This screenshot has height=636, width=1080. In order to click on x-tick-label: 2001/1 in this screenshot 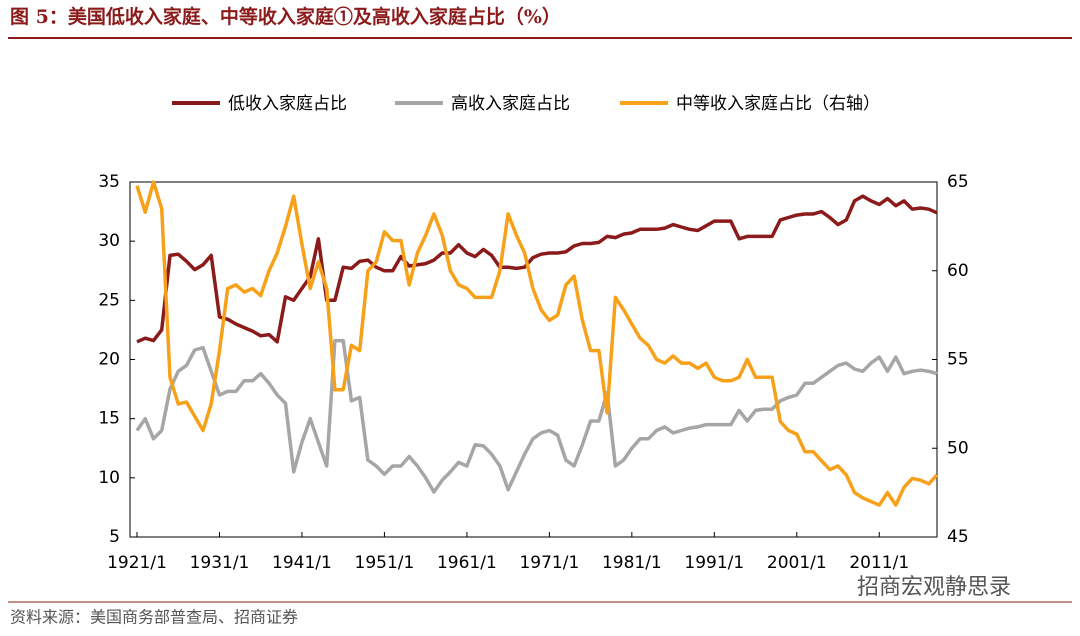, I will do `click(797, 563)`.